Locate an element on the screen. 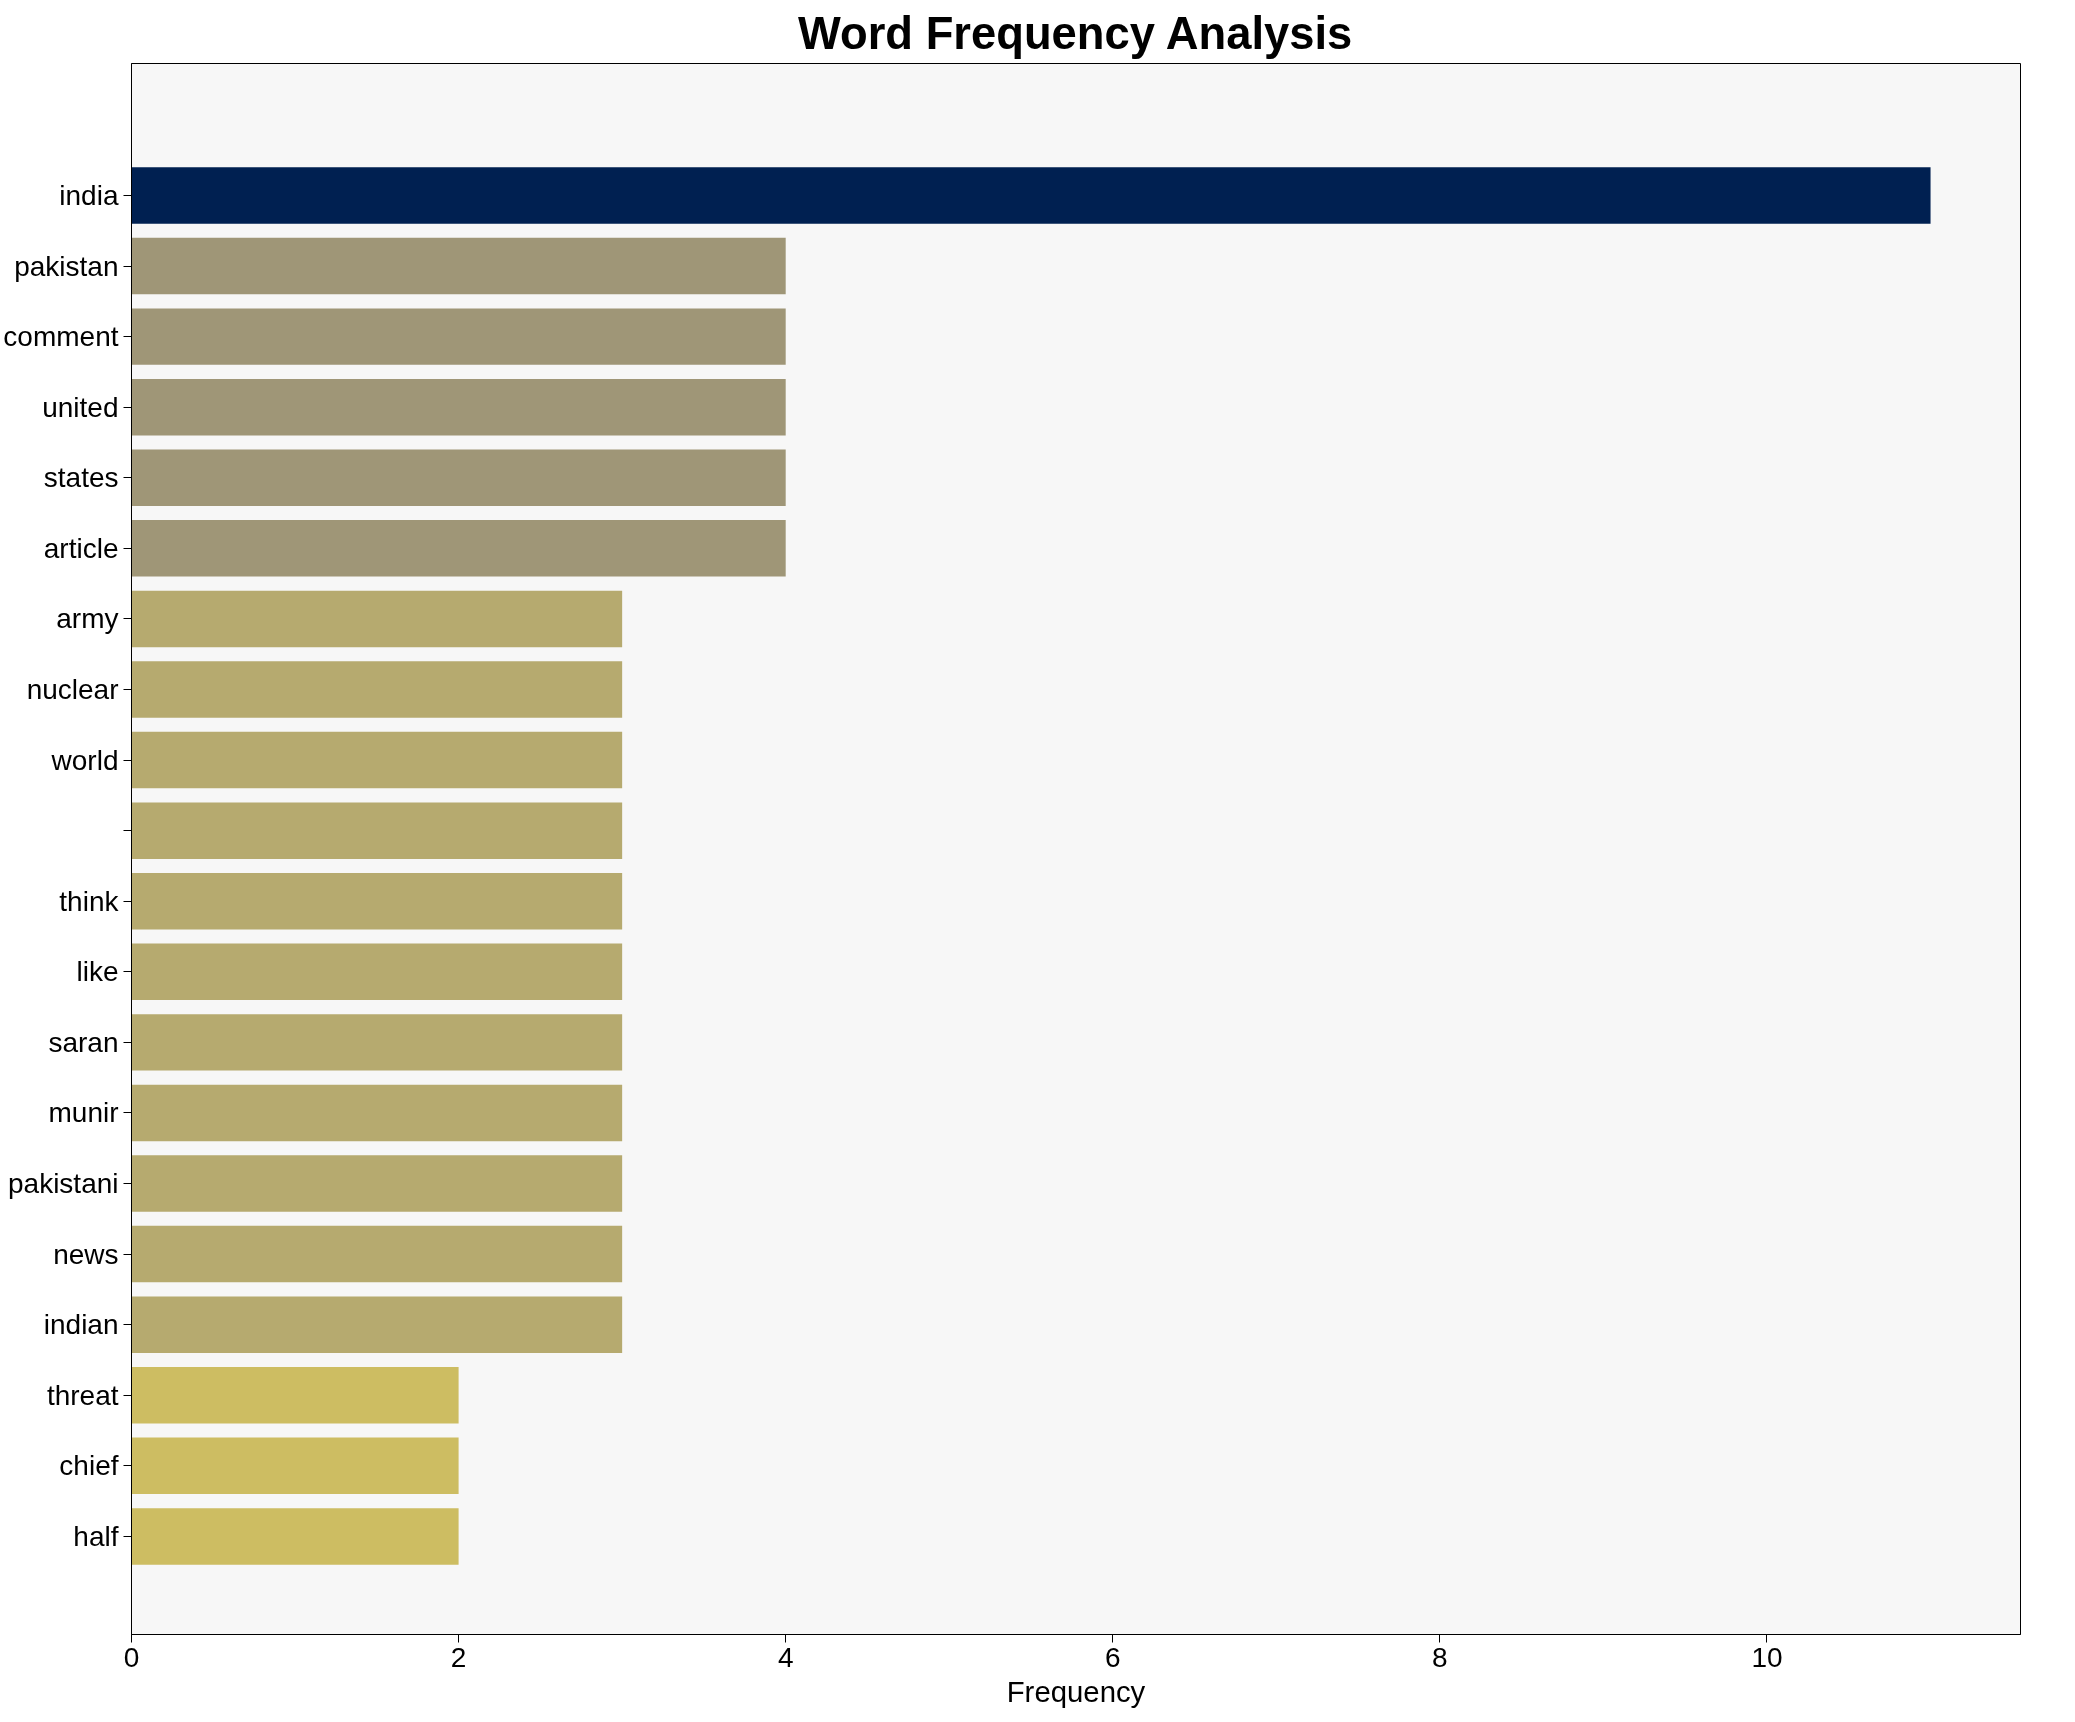  y-tick-label: article is located at coordinates (81, 548).